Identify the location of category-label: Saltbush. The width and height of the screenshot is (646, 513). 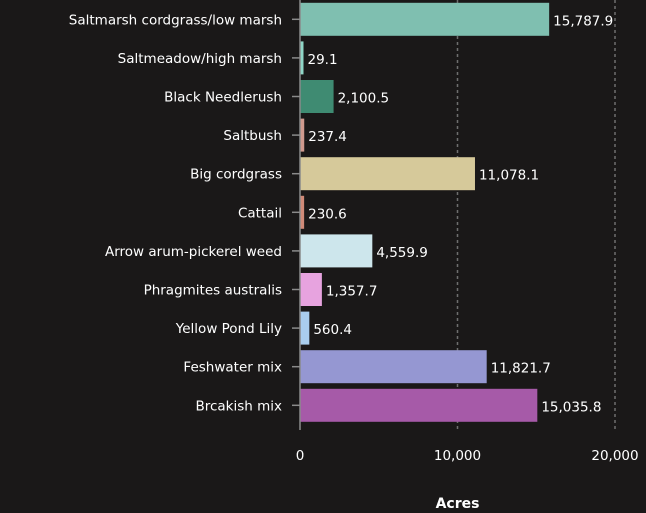
(252, 136).